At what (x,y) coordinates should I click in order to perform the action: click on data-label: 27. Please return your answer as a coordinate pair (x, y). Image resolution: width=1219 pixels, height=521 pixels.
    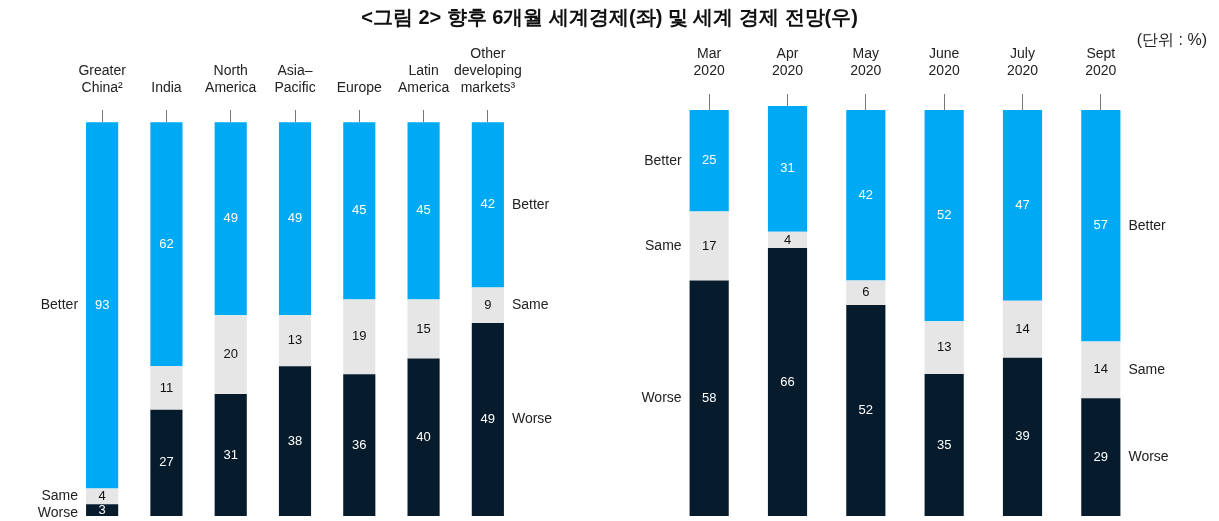
    Looking at the image, I should click on (166, 462).